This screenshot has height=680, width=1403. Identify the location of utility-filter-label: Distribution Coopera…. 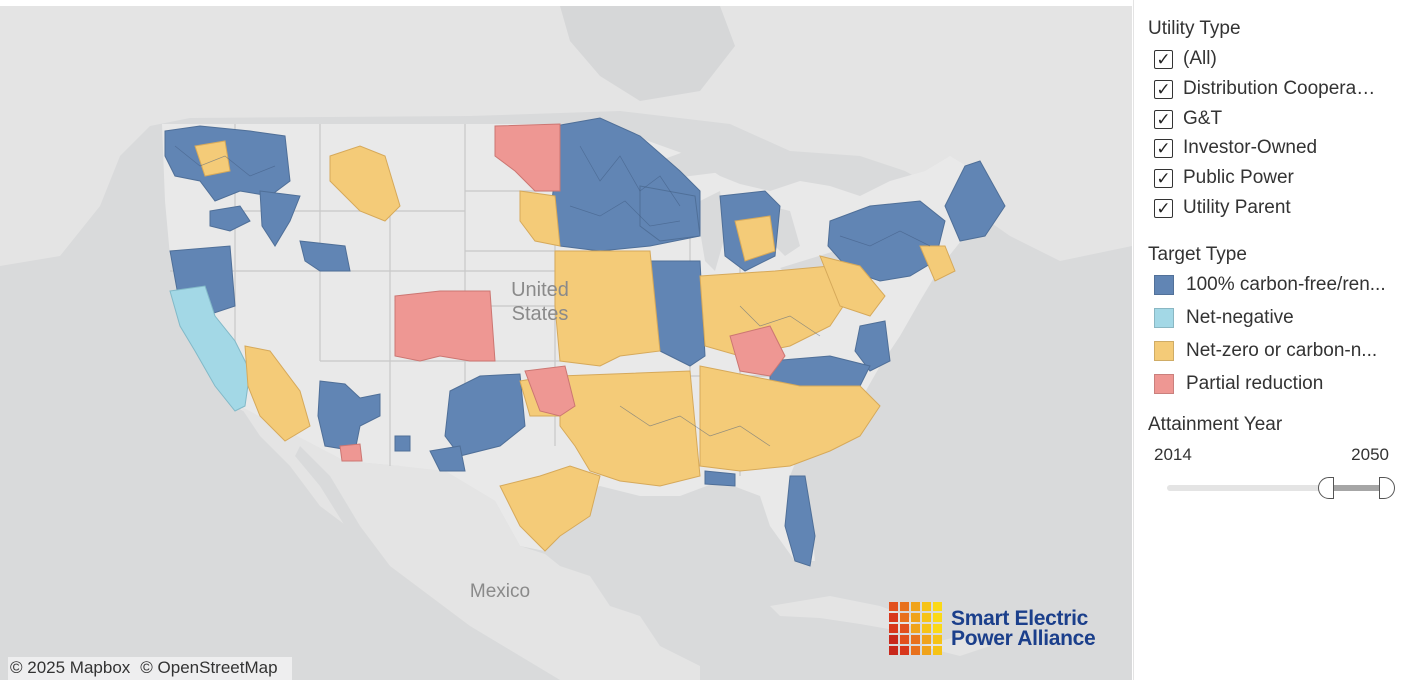
(1279, 88).